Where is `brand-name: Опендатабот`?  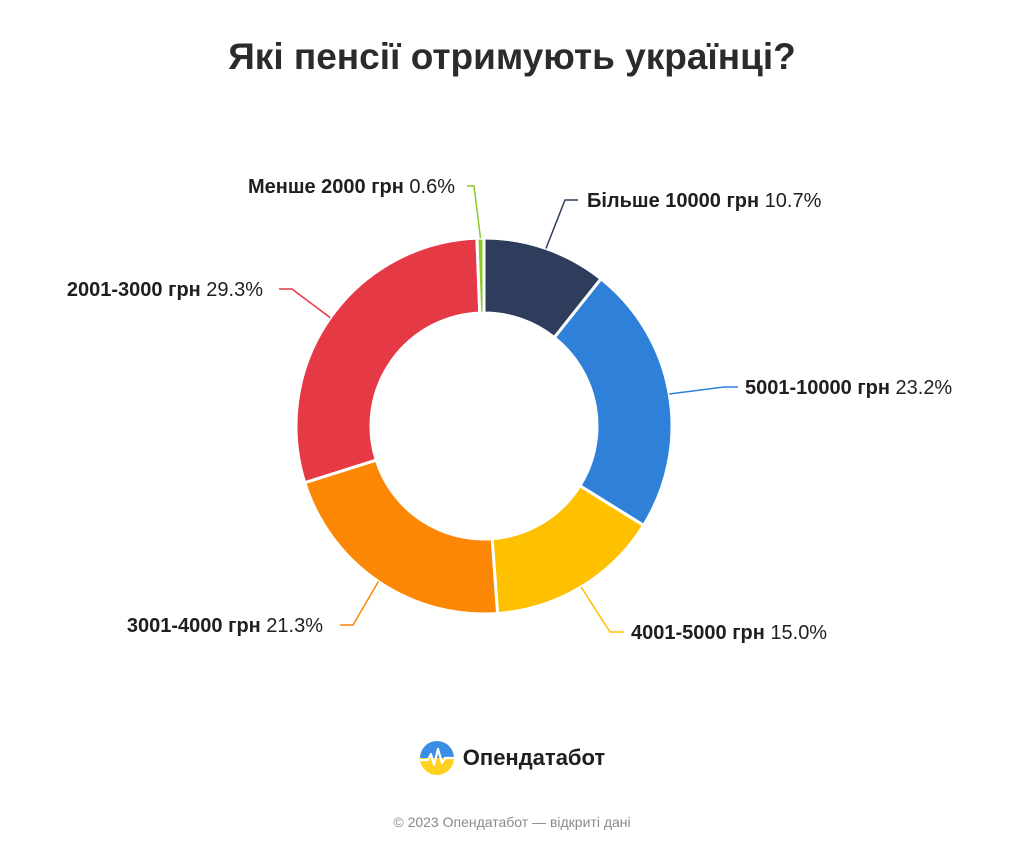 brand-name: Опендатабот is located at coordinates (534, 757).